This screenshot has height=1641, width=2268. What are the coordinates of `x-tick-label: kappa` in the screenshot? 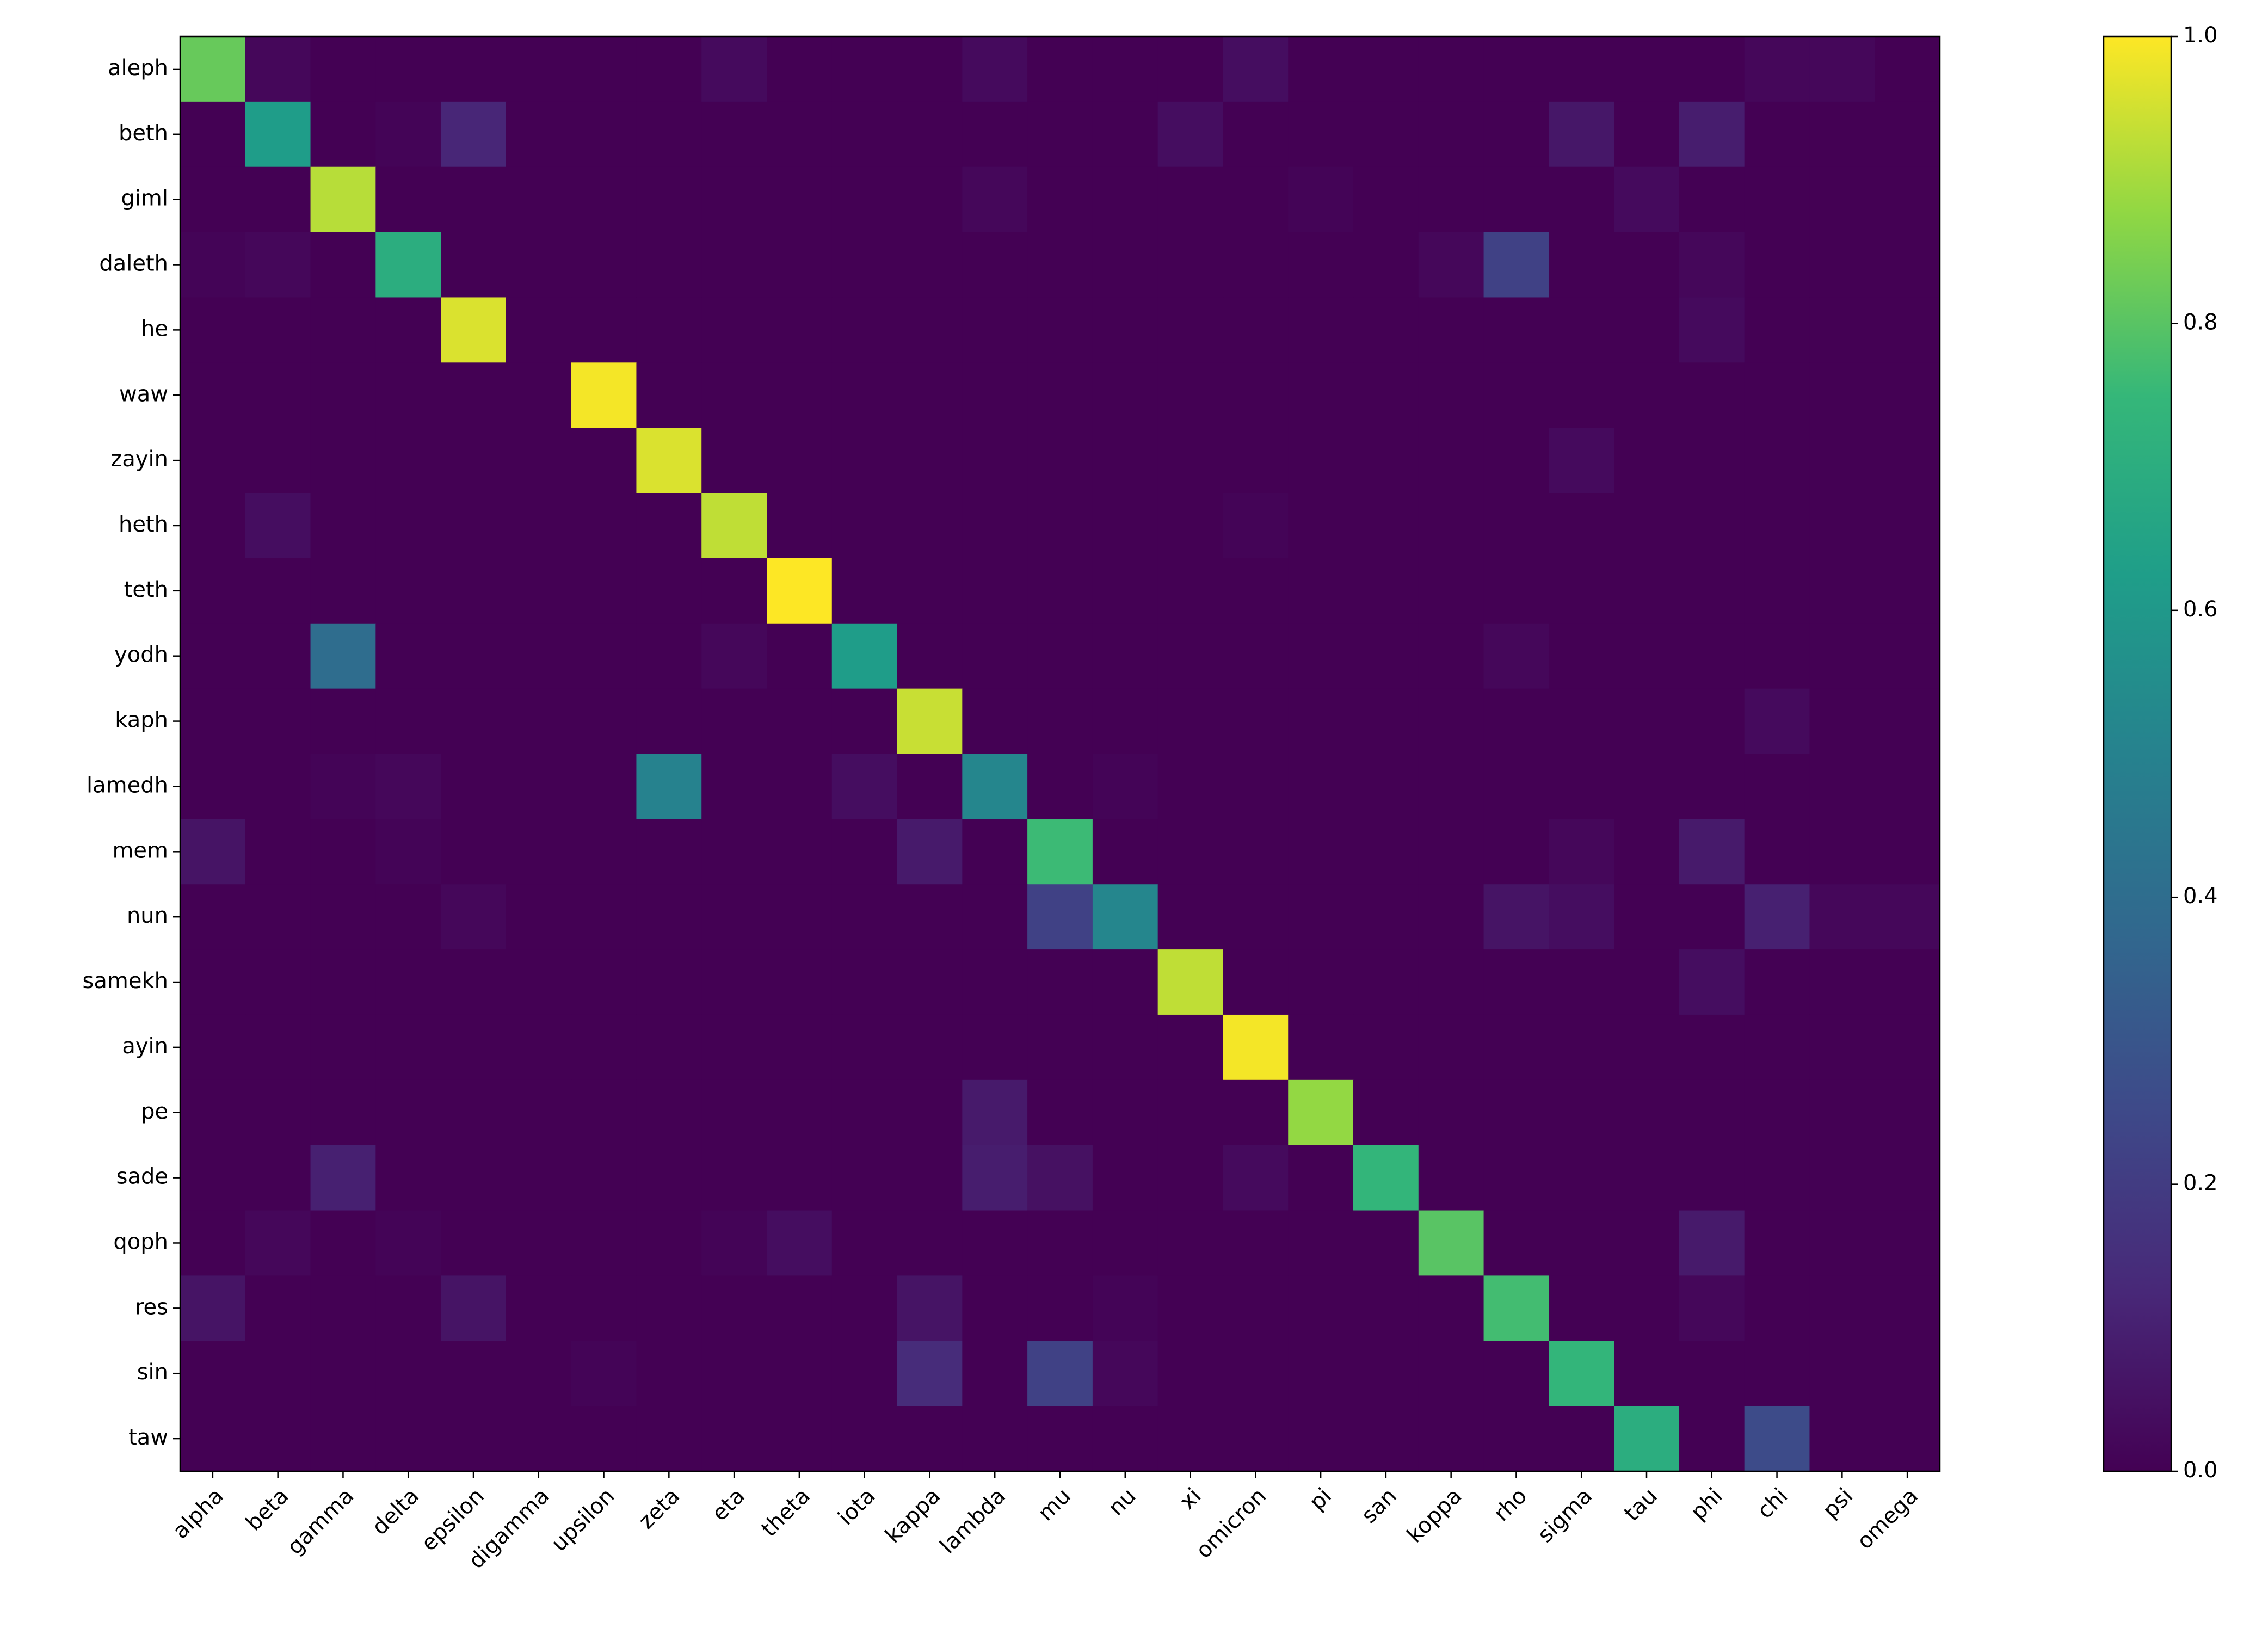 It's located at (913, 1515).